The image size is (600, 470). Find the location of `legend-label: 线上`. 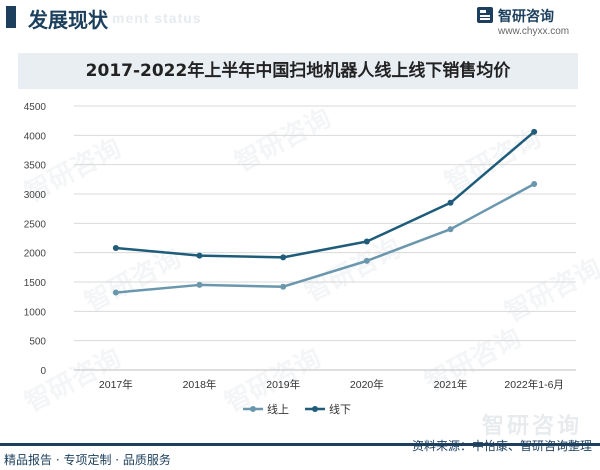

legend-label: 线上 is located at coordinates (278, 409).